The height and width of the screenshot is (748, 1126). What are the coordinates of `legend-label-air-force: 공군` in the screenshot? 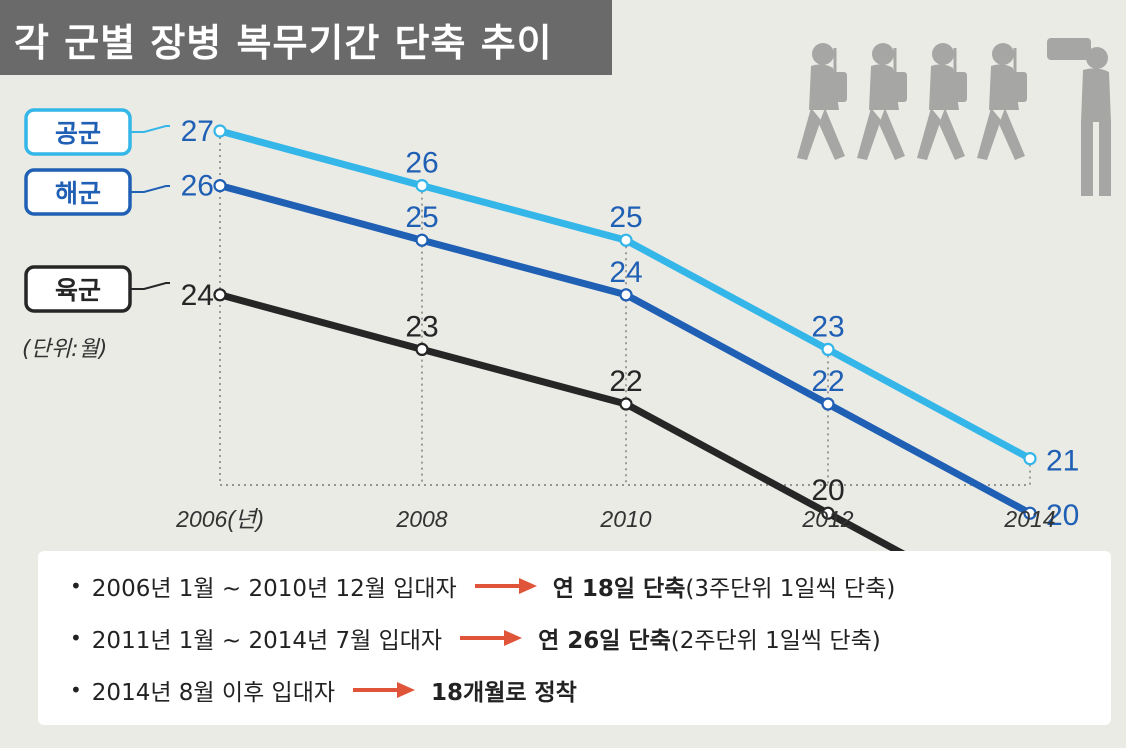 It's located at (78, 133).